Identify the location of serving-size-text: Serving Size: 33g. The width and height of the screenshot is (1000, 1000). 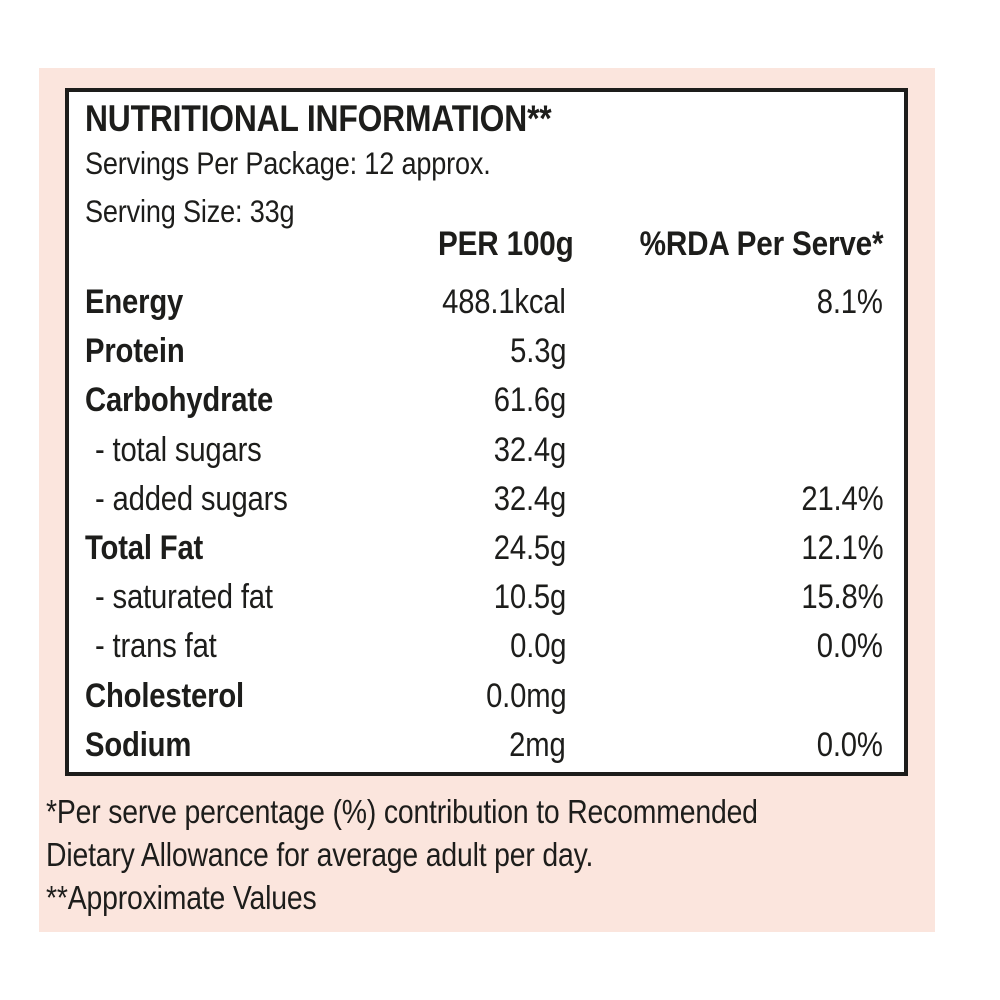
(190, 211).